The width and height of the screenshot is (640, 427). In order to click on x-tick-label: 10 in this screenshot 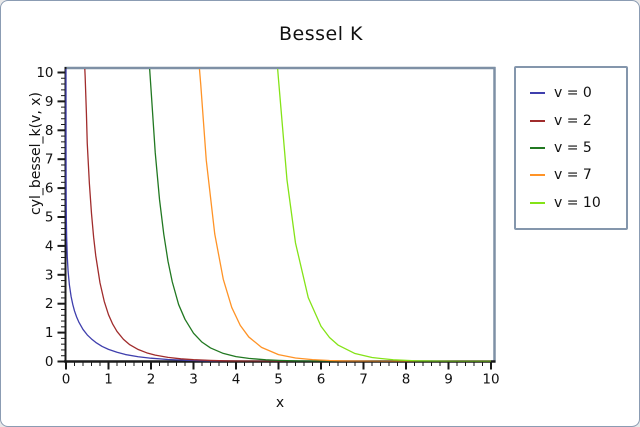, I will do `click(490, 380)`.